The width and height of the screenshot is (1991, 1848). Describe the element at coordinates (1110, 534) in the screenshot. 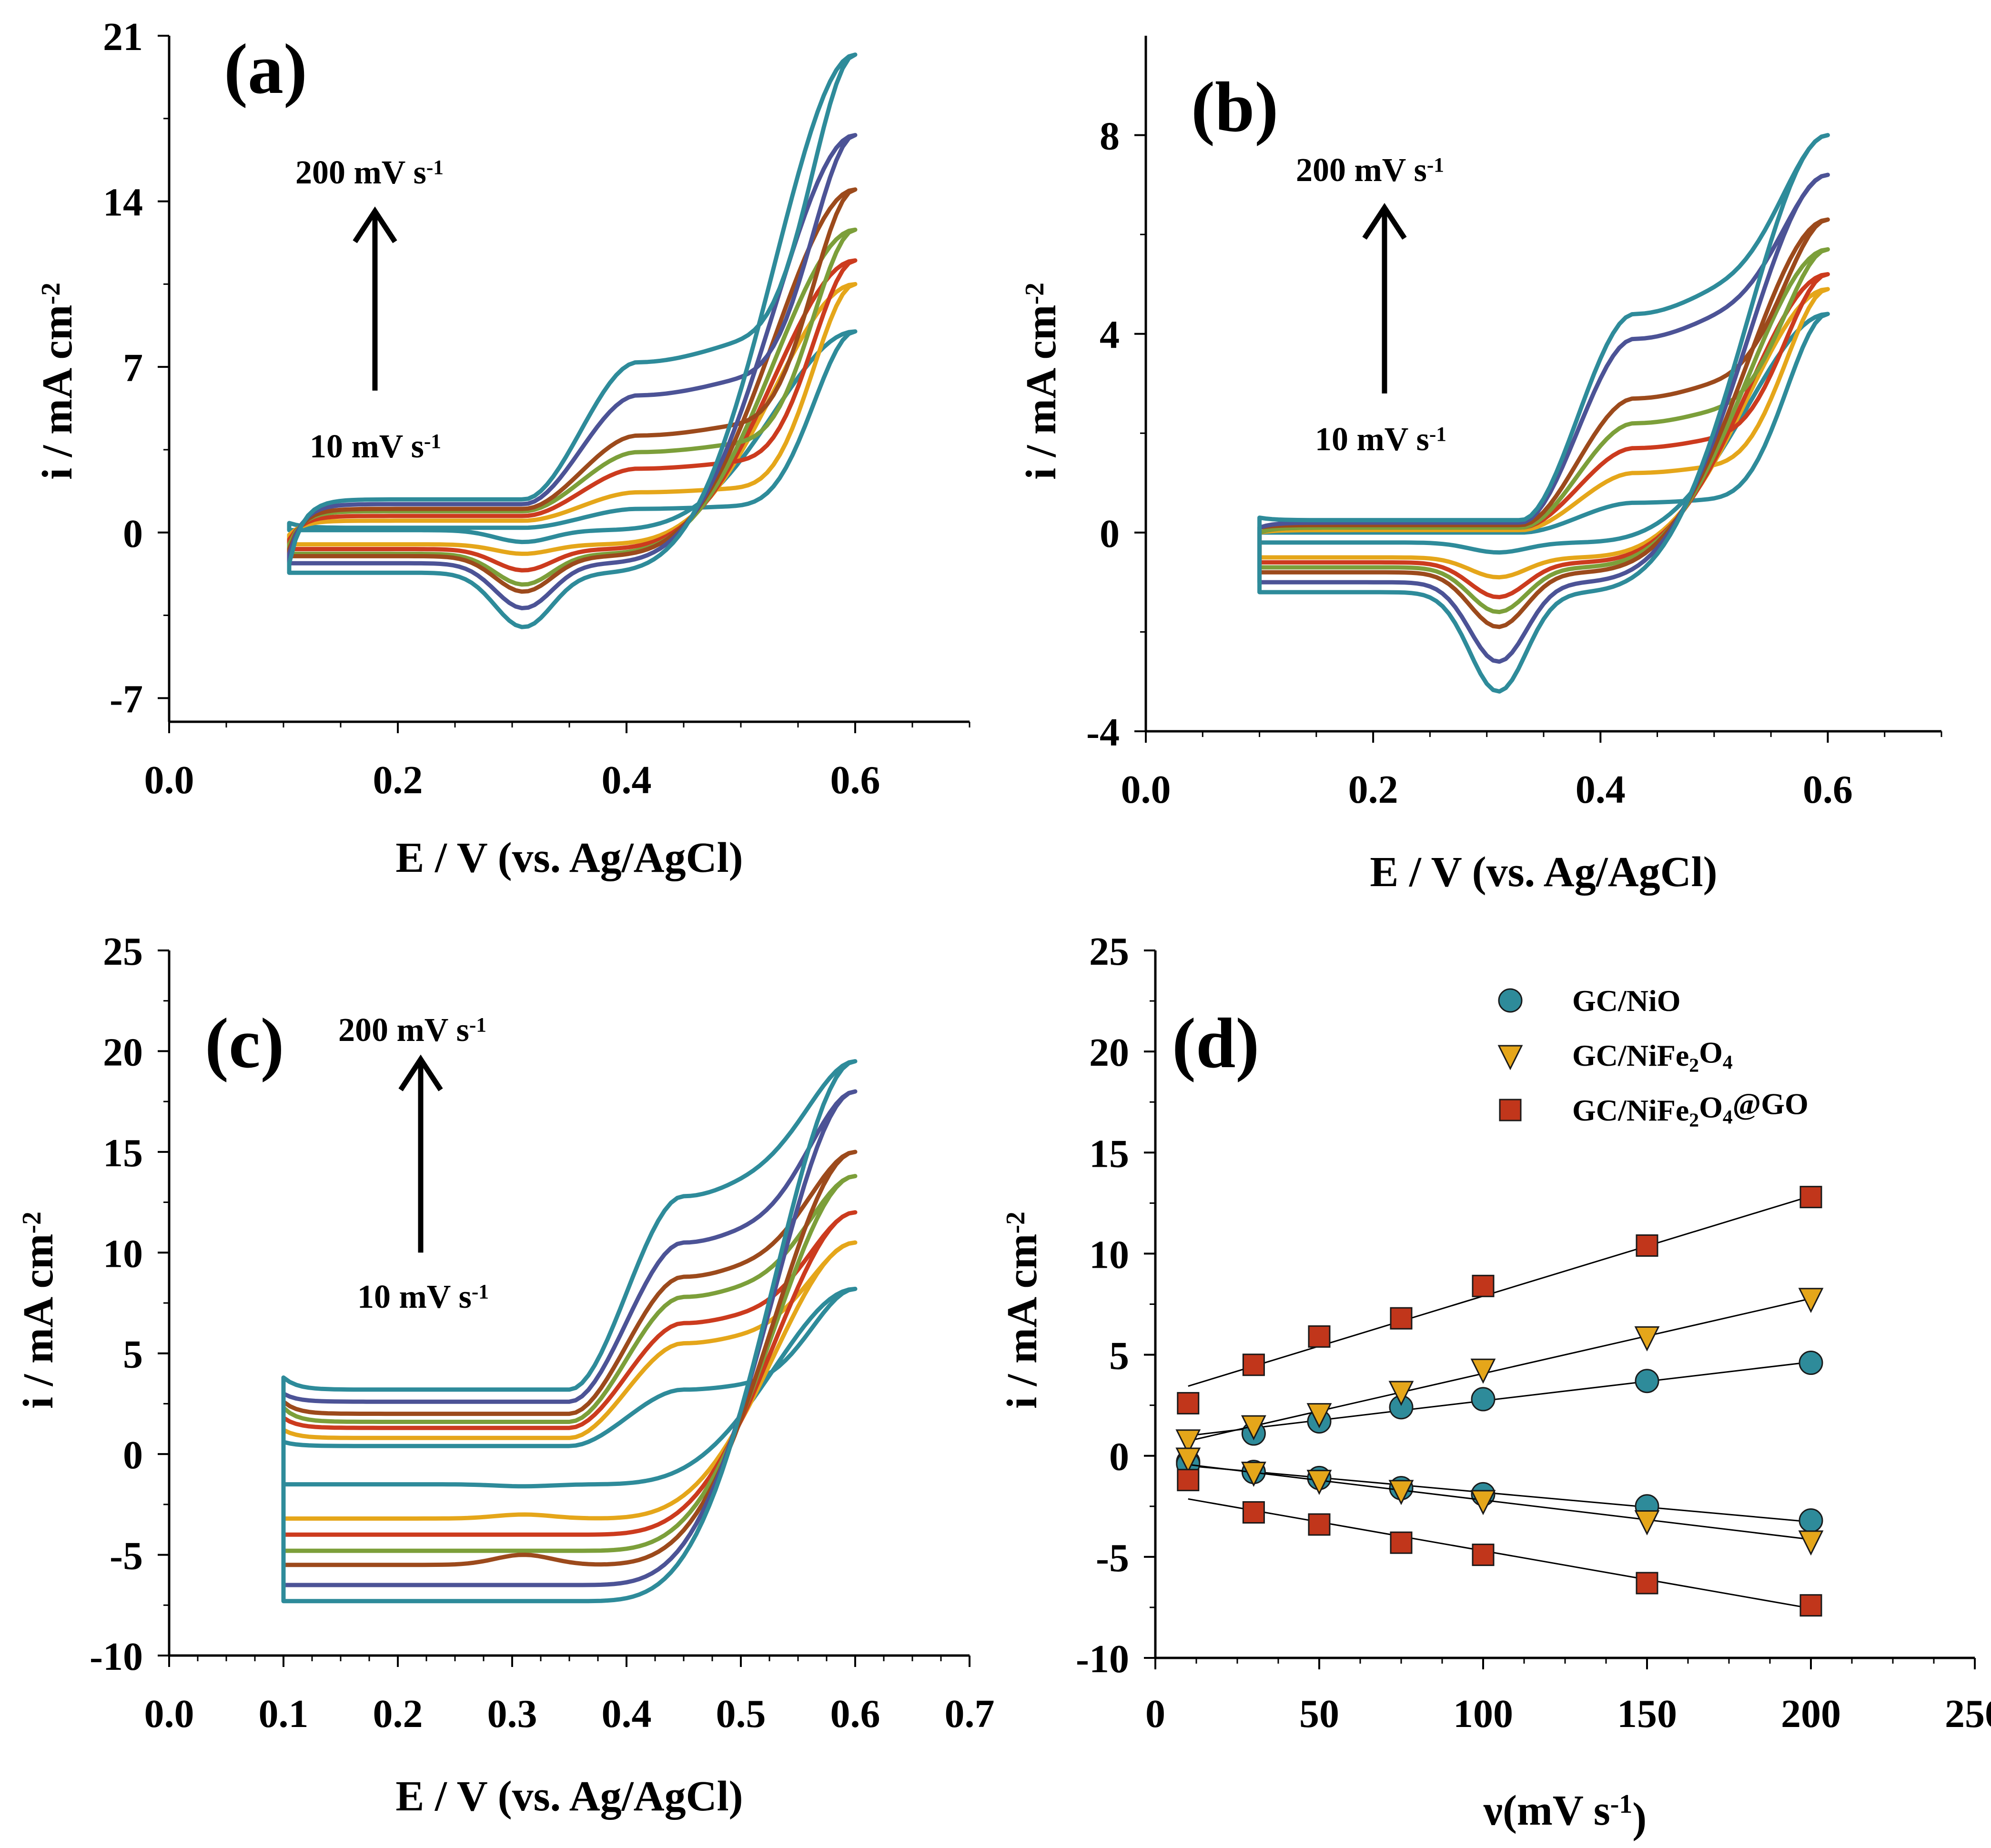

I see `y-tick-label: 0` at that location.